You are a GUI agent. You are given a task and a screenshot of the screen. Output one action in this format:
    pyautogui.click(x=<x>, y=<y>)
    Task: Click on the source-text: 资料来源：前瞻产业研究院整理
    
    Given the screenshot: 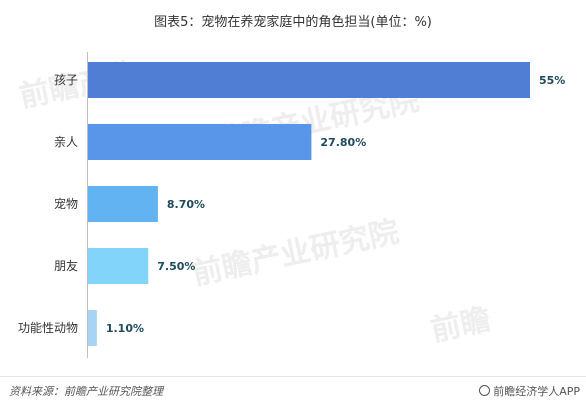 What is the action you would take?
    pyautogui.click(x=86, y=391)
    